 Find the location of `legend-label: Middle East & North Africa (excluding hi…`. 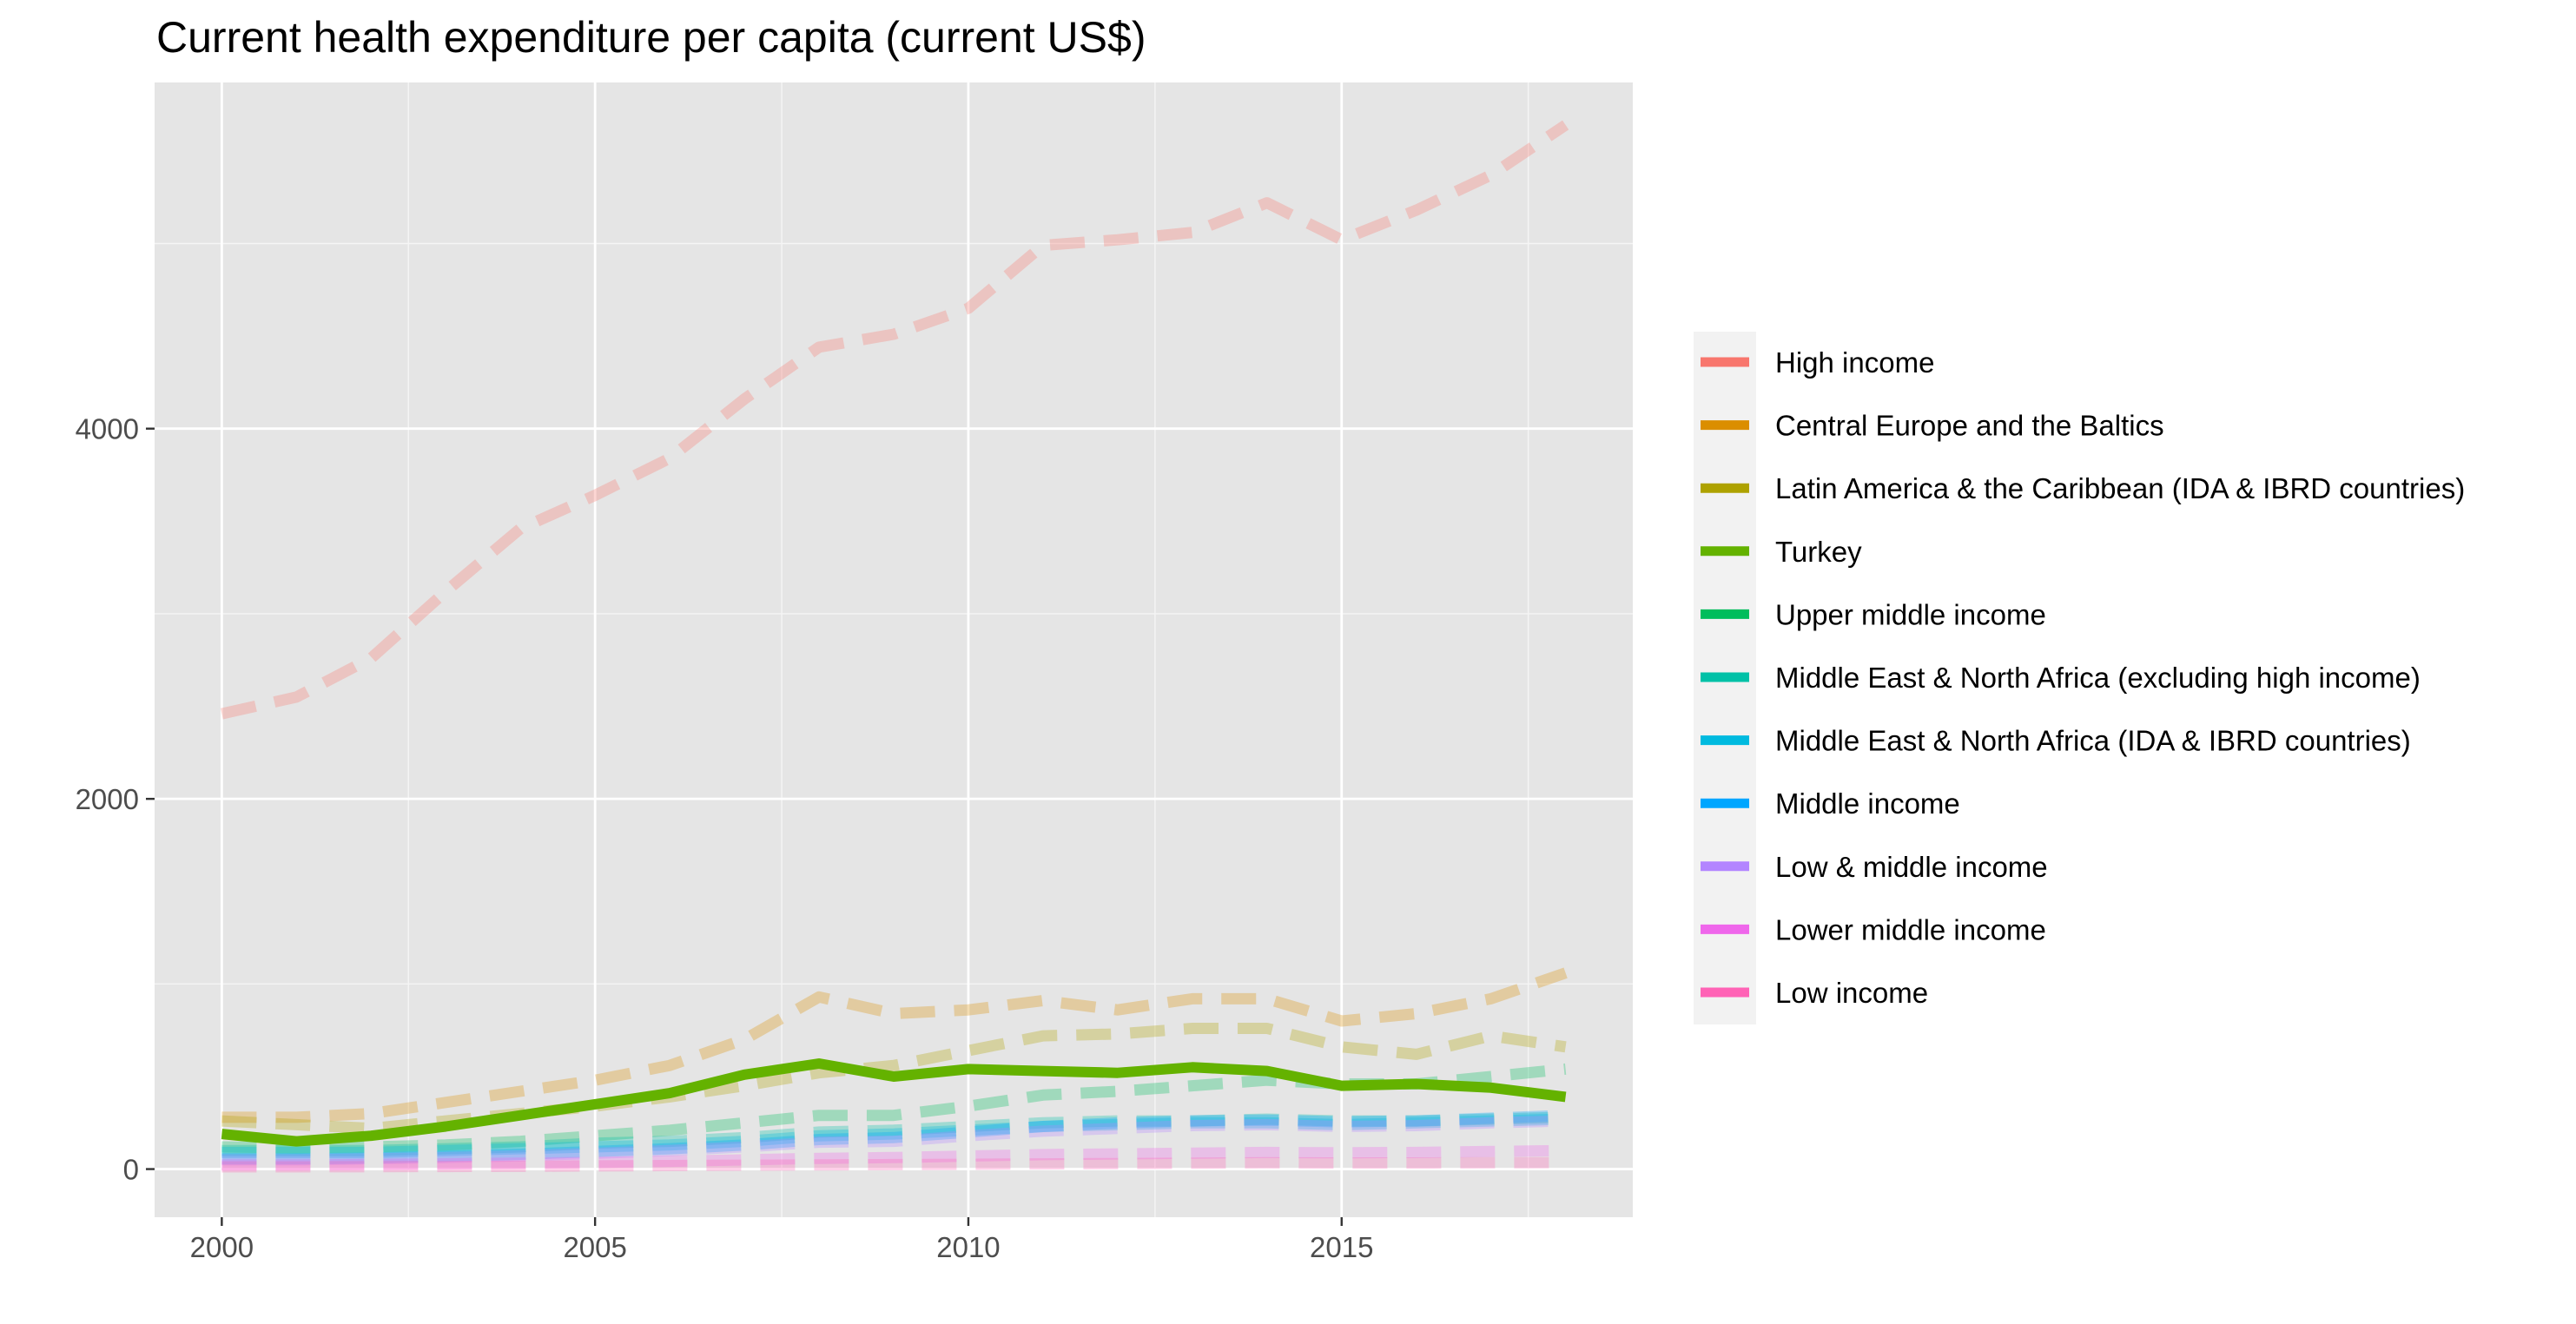

legend-label: Middle East & North Africa (excluding hi… is located at coordinates (2098, 678).